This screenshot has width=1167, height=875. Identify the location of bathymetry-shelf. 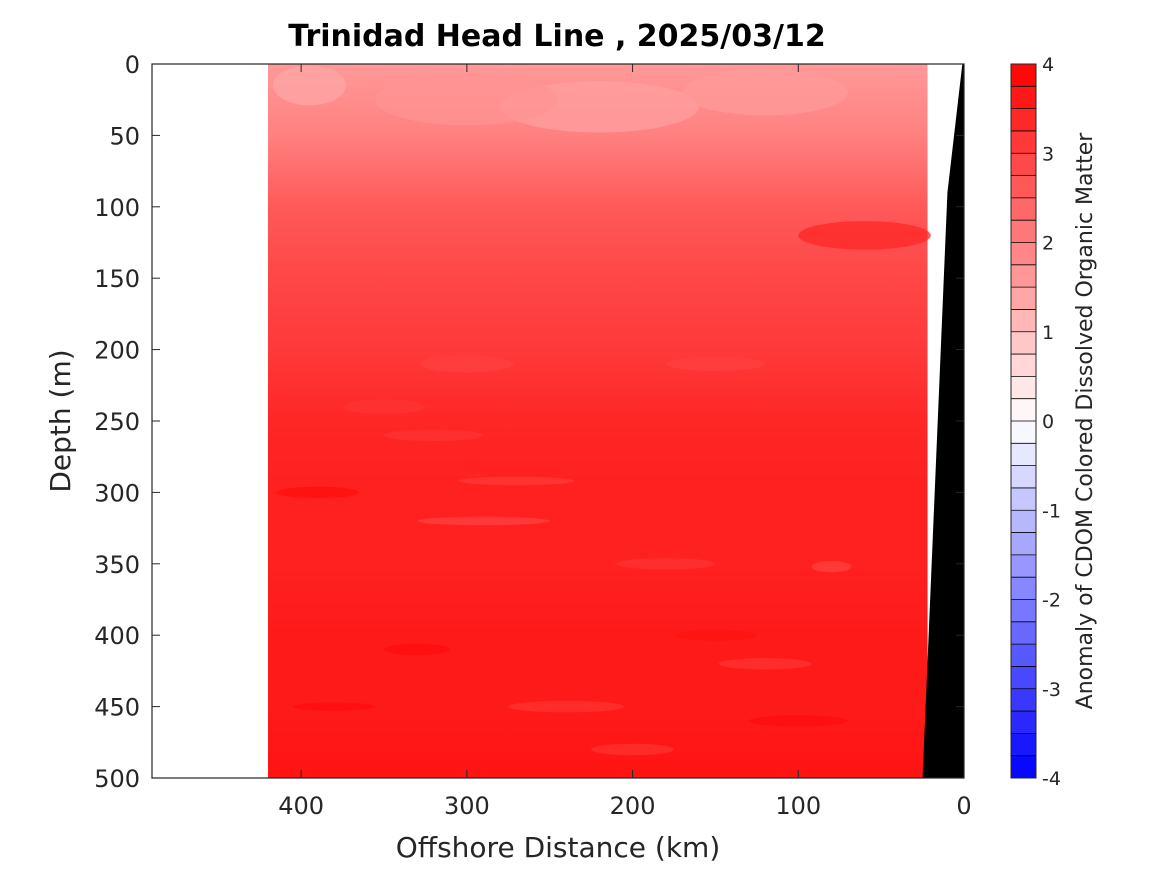
(943, 421).